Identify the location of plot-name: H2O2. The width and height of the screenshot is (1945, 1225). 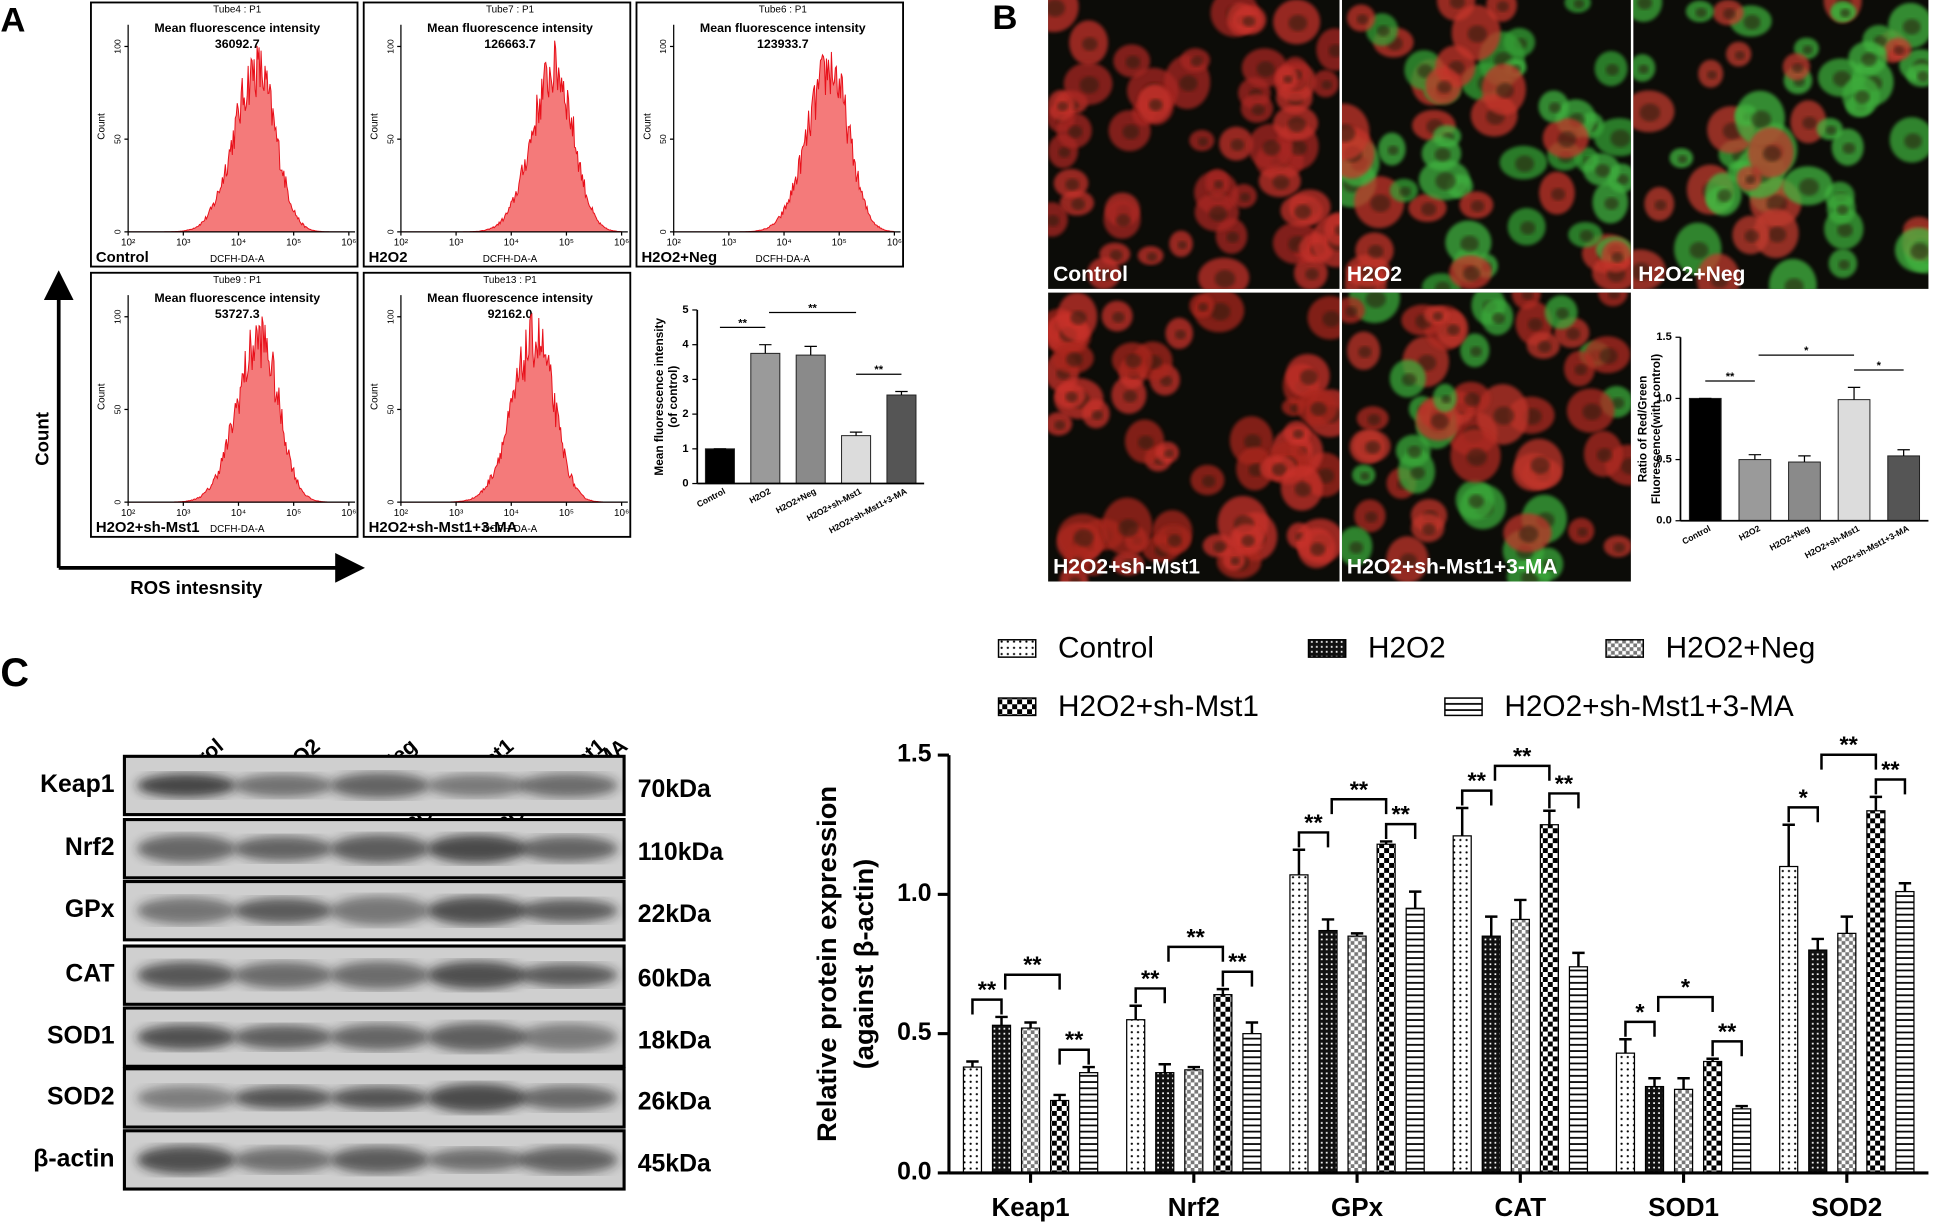
(388, 258).